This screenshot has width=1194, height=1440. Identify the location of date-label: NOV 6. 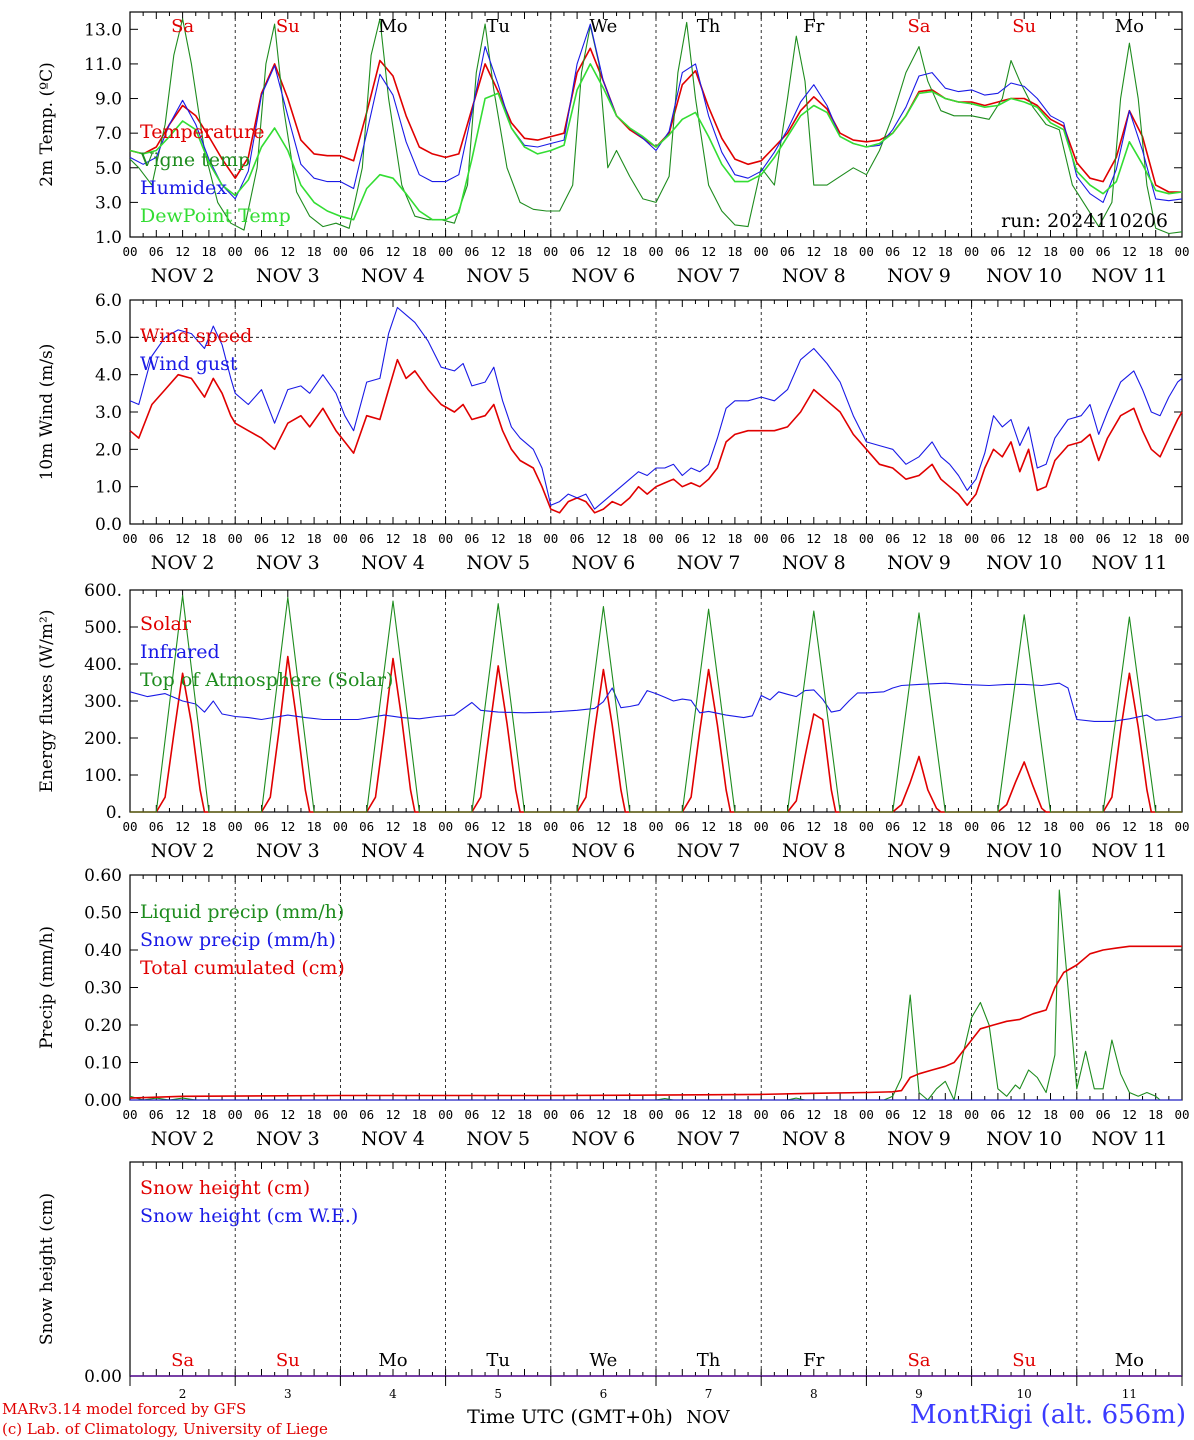
(604, 276).